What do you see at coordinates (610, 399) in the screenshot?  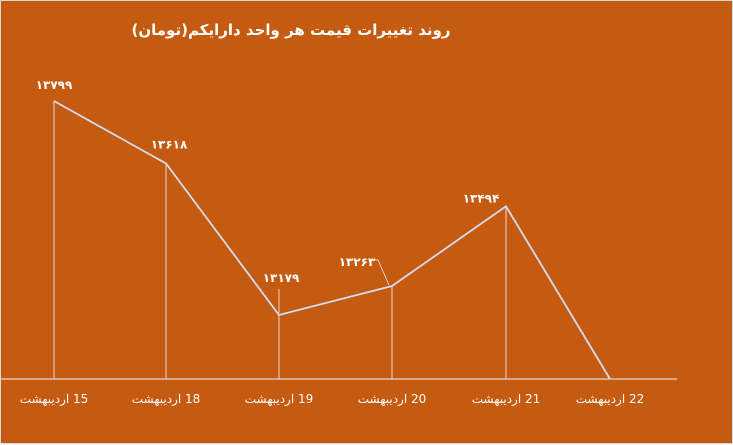 I see `x-tick-label-5: 22 اردیبهشت` at bounding box center [610, 399].